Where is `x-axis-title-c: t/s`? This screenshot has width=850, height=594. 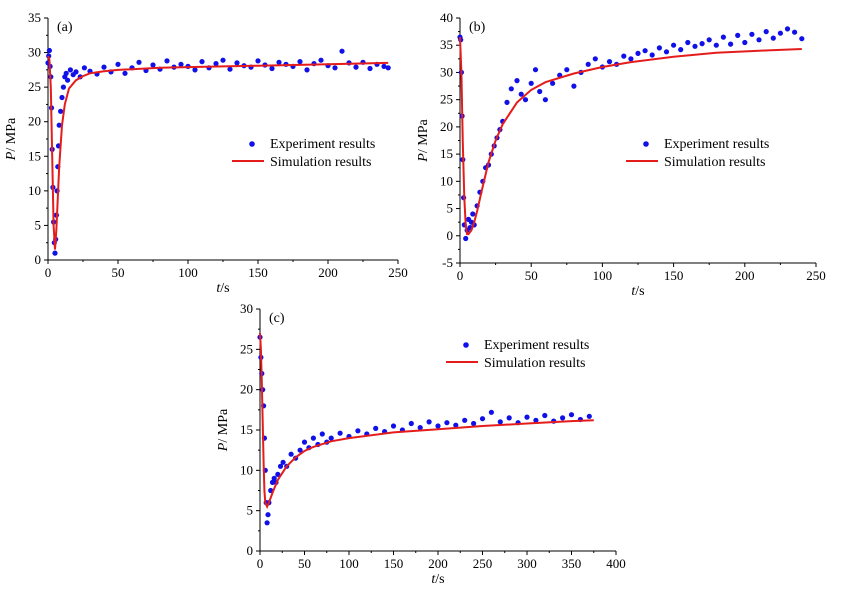 x-axis-title-c: t/s is located at coordinates (437, 579).